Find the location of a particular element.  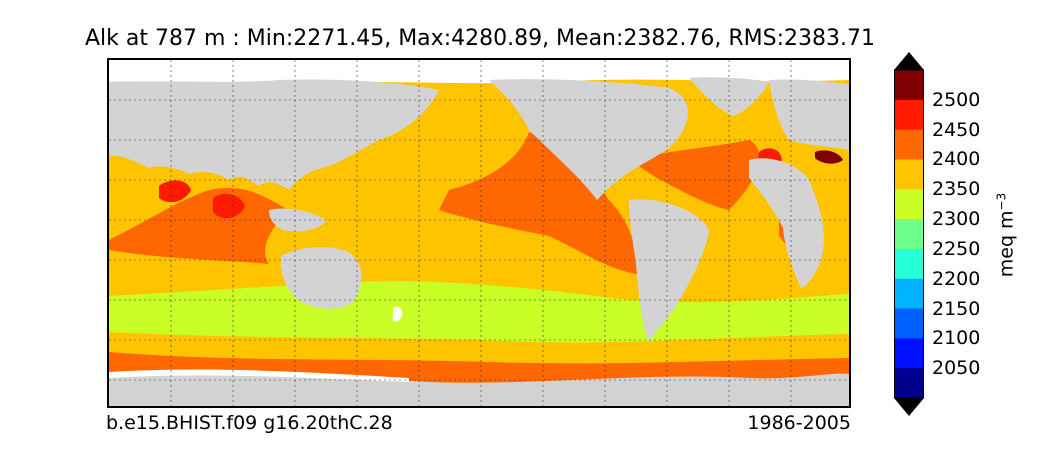

colorbar-tick-label: 2050 is located at coordinates (956, 368).